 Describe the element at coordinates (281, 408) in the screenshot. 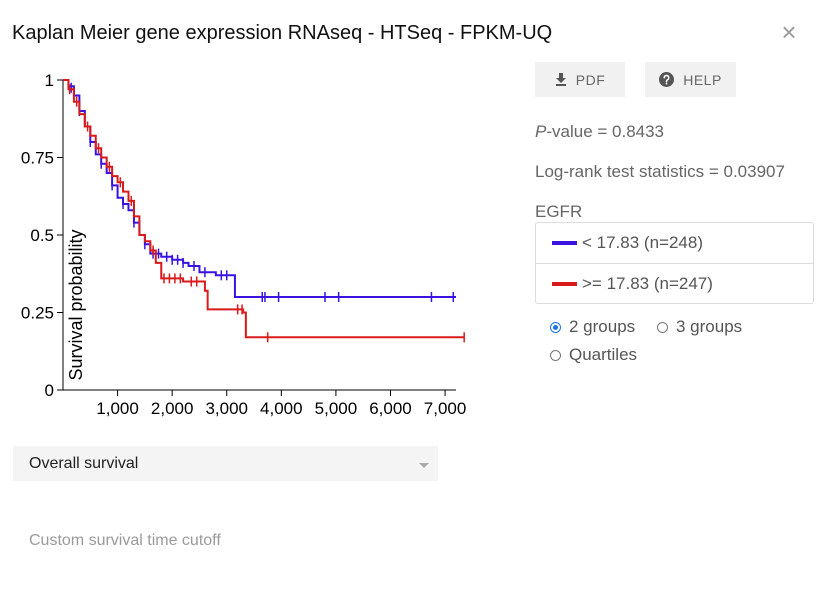

I see `x-tick-label: 4,000` at that location.